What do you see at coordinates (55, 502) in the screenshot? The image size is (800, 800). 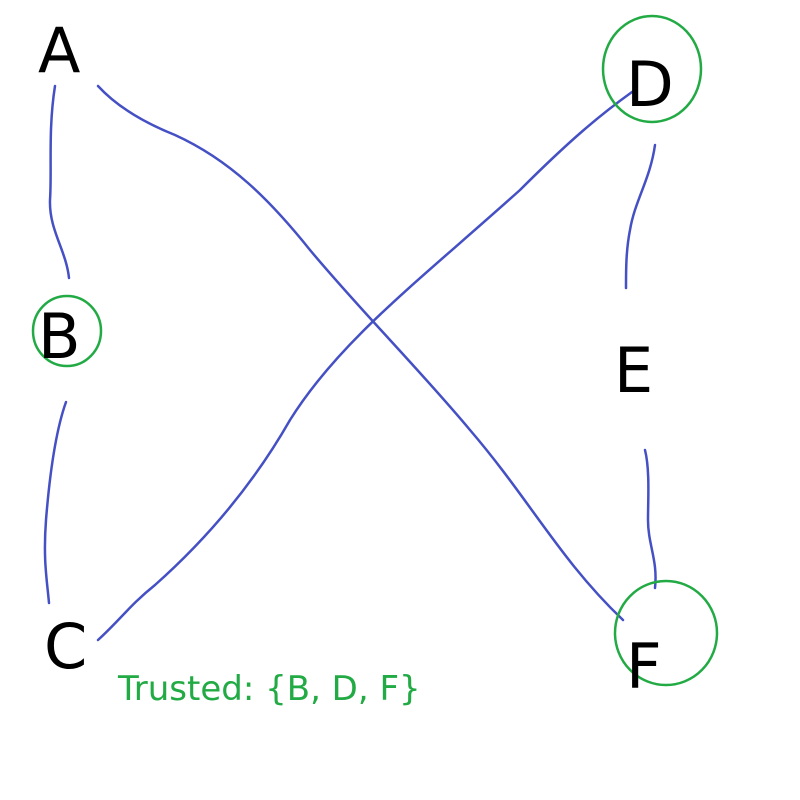 I see `edge-b-c` at bounding box center [55, 502].